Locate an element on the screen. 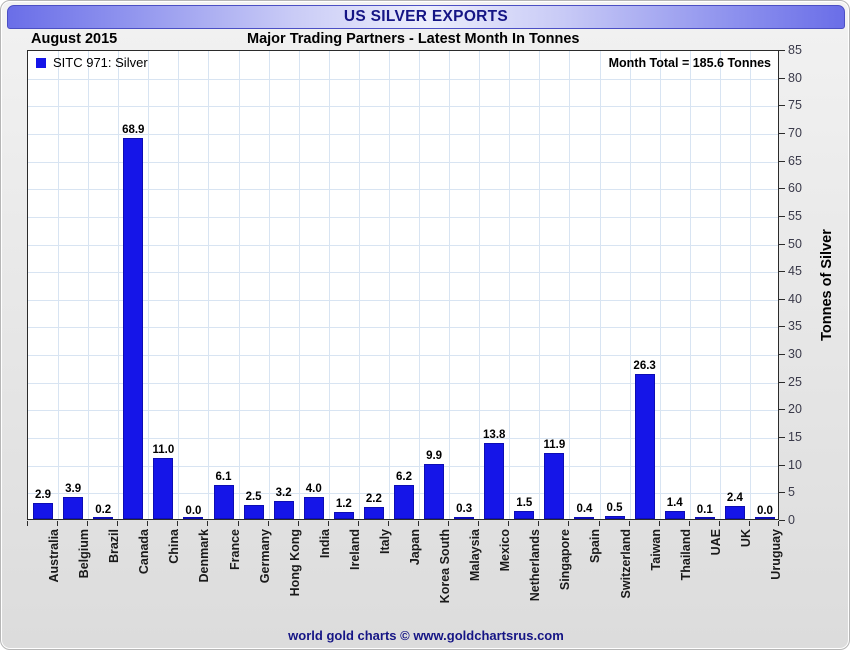 This screenshot has width=850, height=650. bar-group: 11.9 is located at coordinates (554, 285).